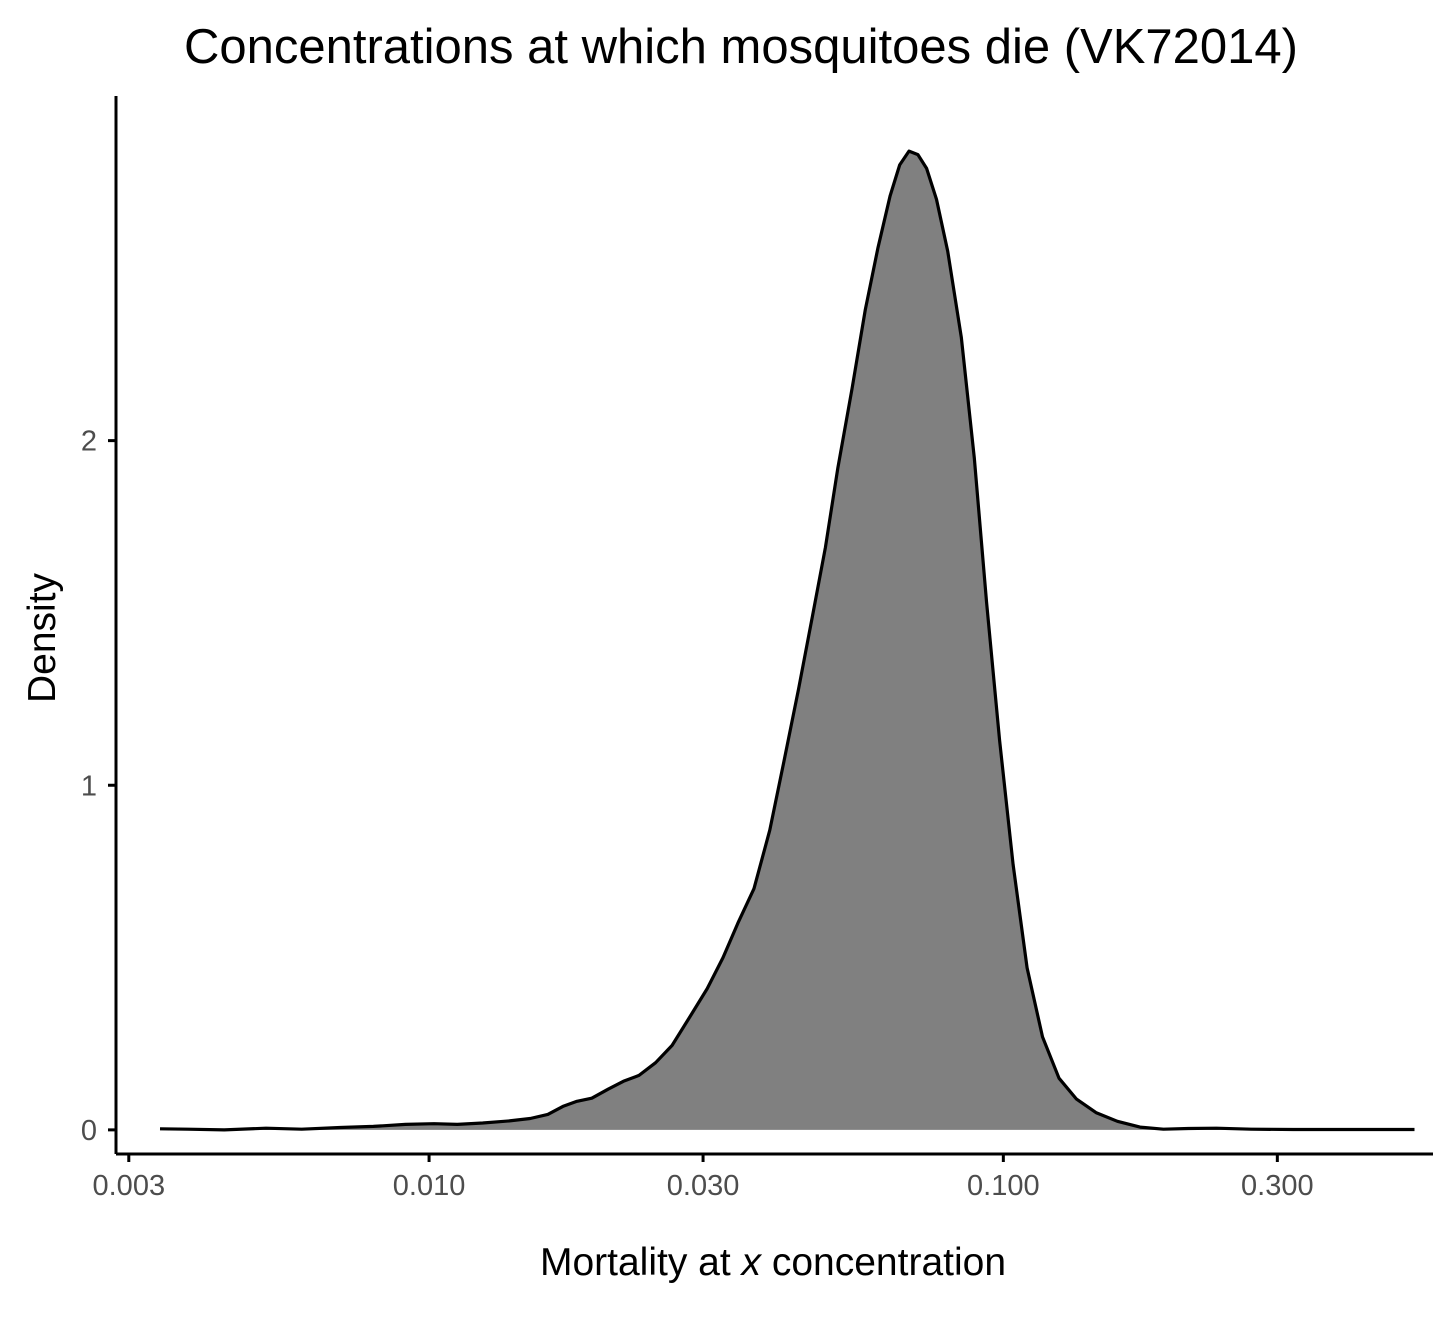  What do you see at coordinates (89, 786) in the screenshot?
I see `y-tick-label: 1` at bounding box center [89, 786].